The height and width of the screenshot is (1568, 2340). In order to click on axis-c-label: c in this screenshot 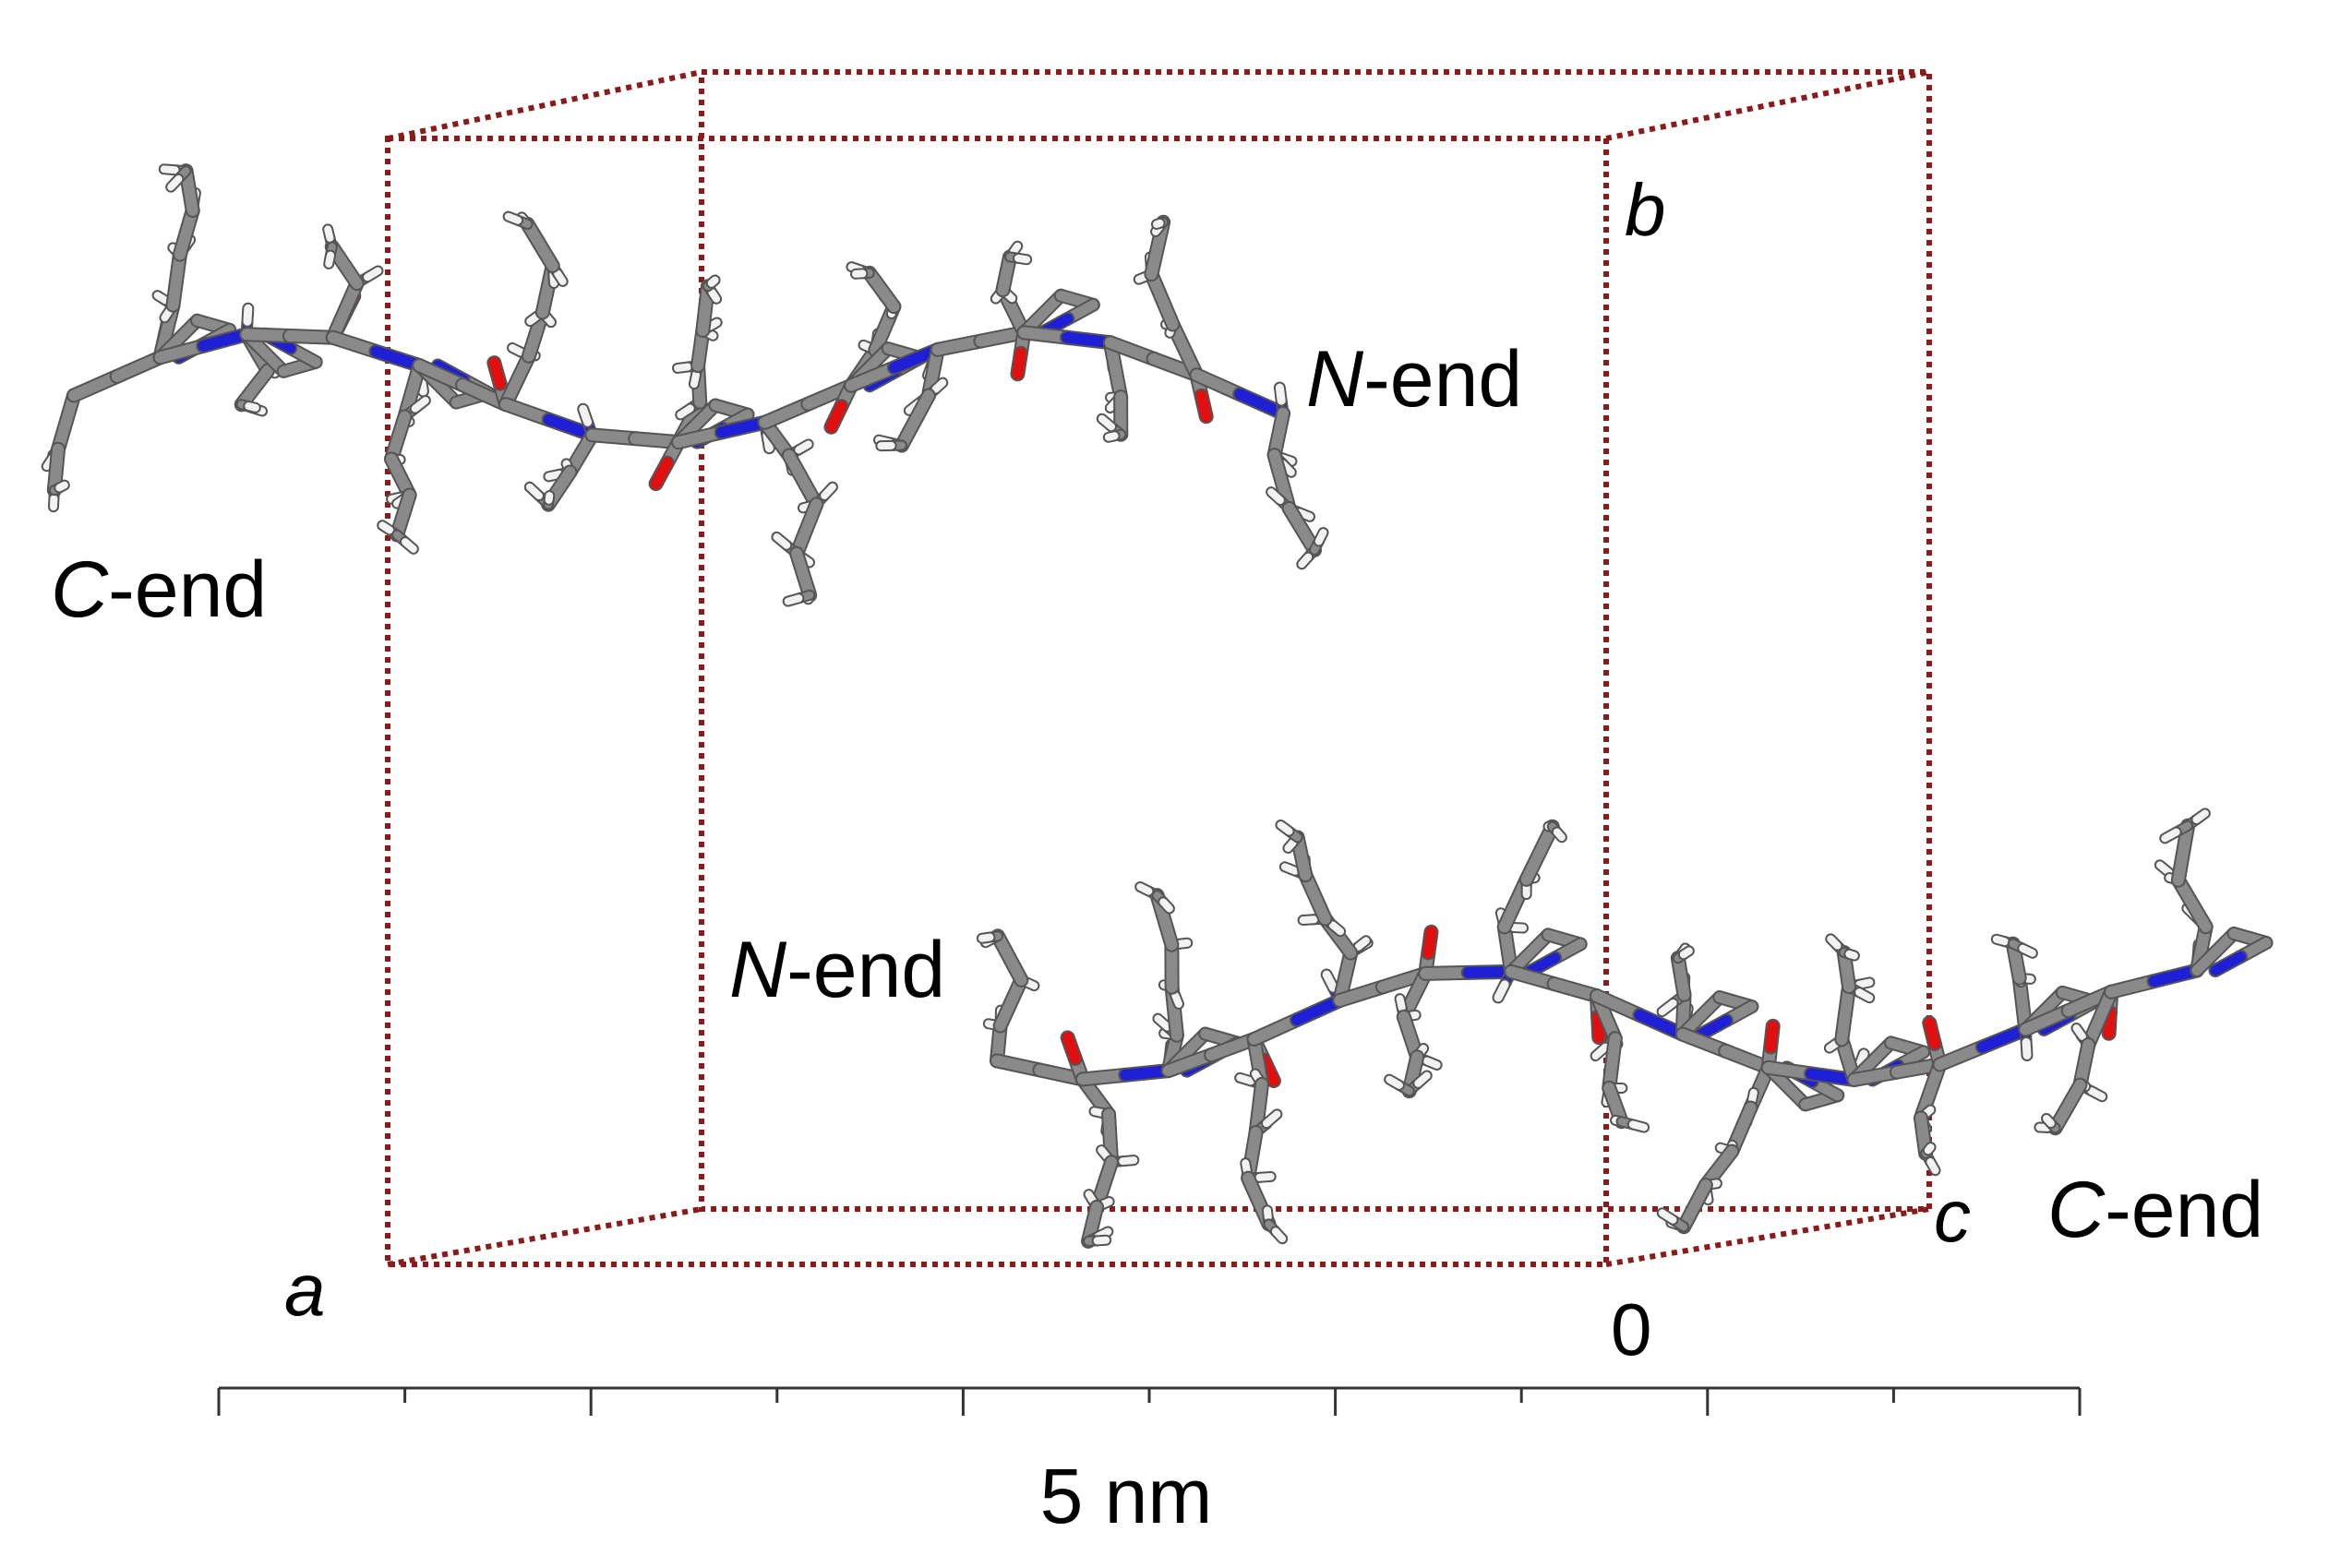, I will do `click(1952, 1216)`.